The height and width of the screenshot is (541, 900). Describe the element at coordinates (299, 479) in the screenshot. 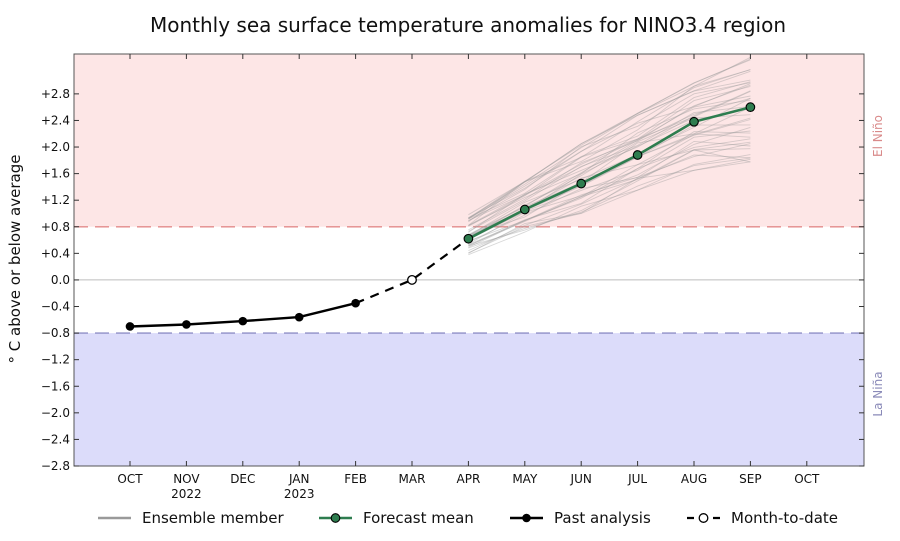

I see `x-tick-label: JAN` at that location.